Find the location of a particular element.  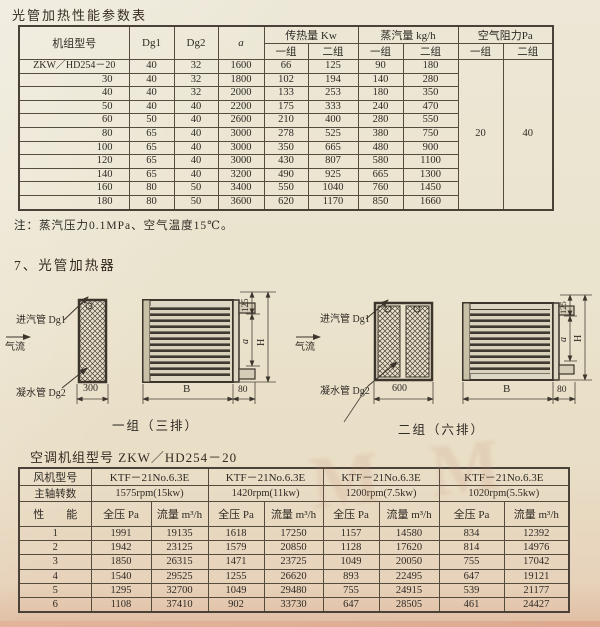

cell: 20850 is located at coordinates (293, 548).